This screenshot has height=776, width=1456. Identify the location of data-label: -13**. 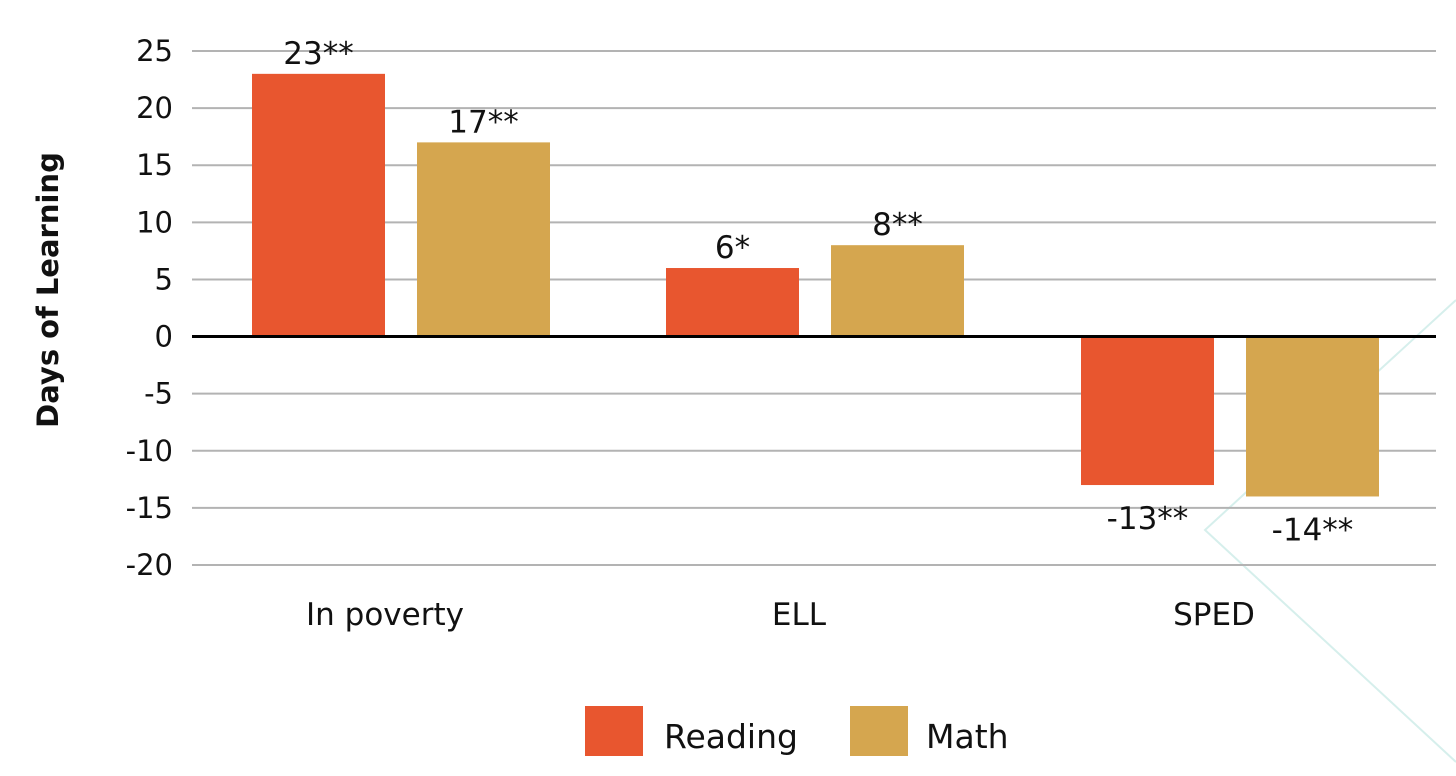
(1148, 519).